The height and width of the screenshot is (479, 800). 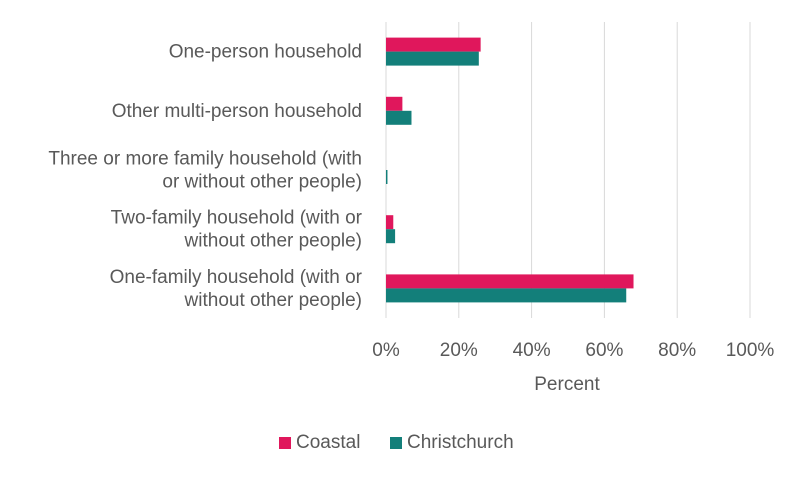 What do you see at coordinates (460, 442) in the screenshot?
I see `legend-label-christchurch: Christchurch` at bounding box center [460, 442].